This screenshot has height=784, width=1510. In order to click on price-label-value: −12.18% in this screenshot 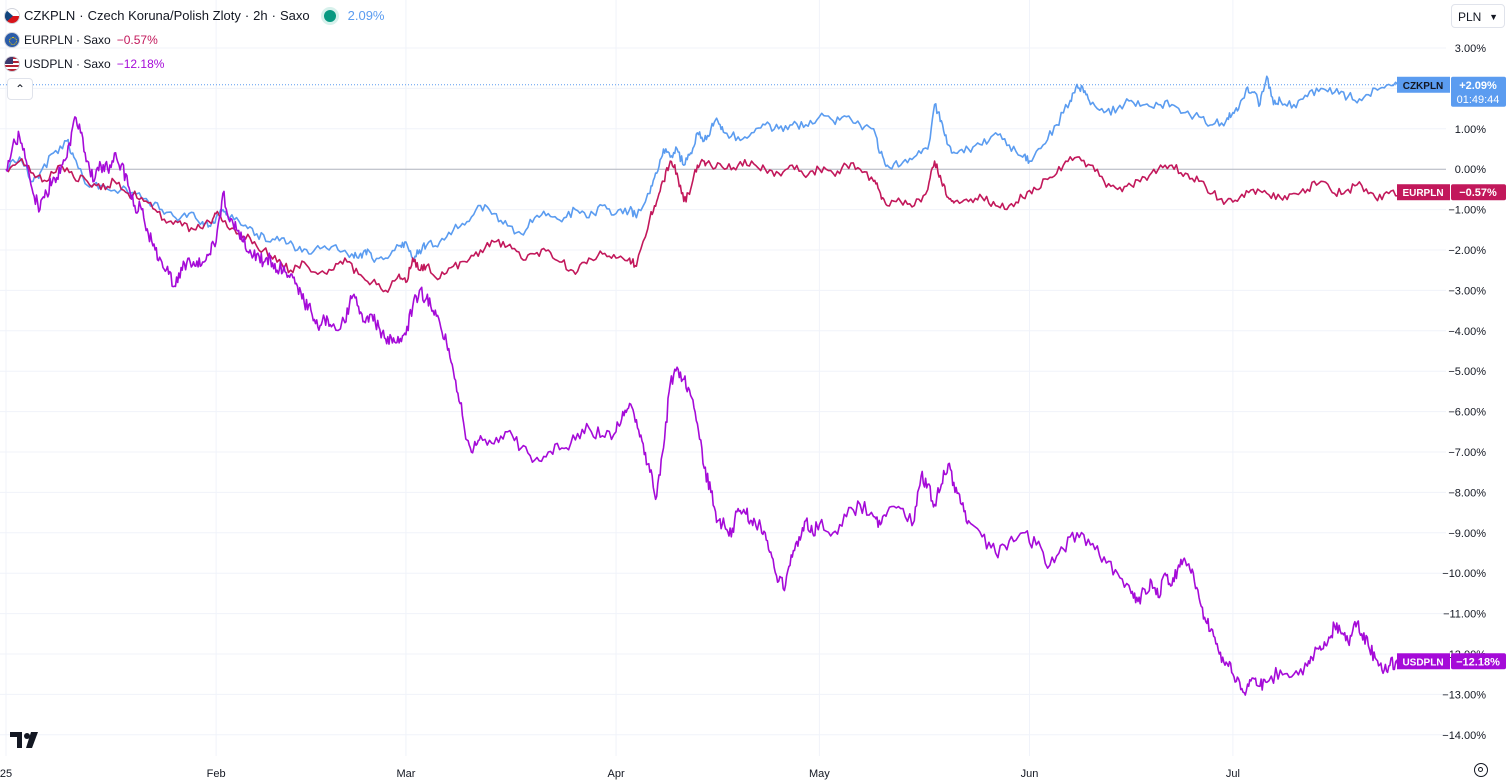, I will do `click(1478, 662)`.